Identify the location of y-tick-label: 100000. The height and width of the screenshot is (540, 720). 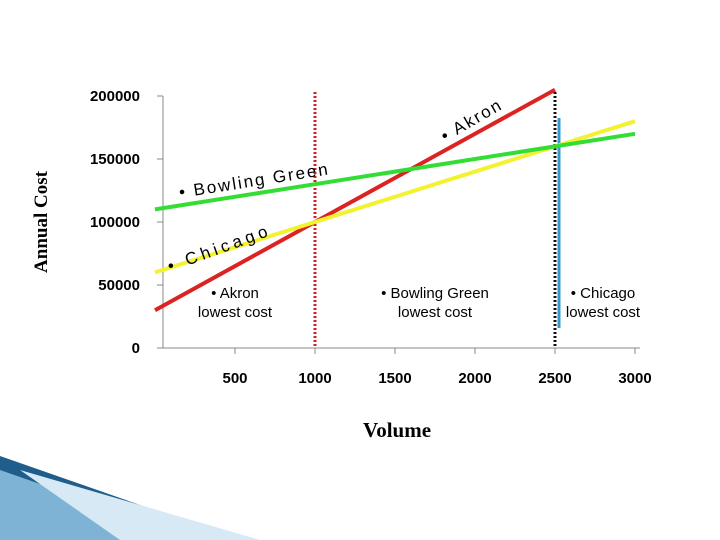
(115, 222).